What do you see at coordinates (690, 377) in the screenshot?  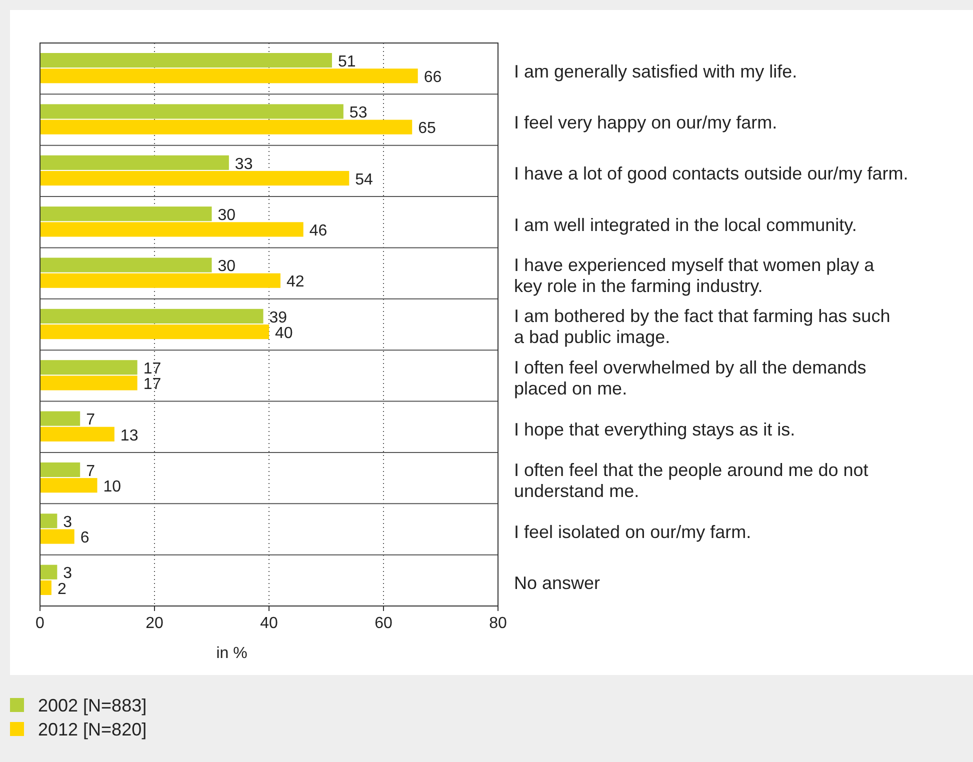 I see `y-tick-label: I often feel overwhelmed by all the demands placed on me.` at bounding box center [690, 377].